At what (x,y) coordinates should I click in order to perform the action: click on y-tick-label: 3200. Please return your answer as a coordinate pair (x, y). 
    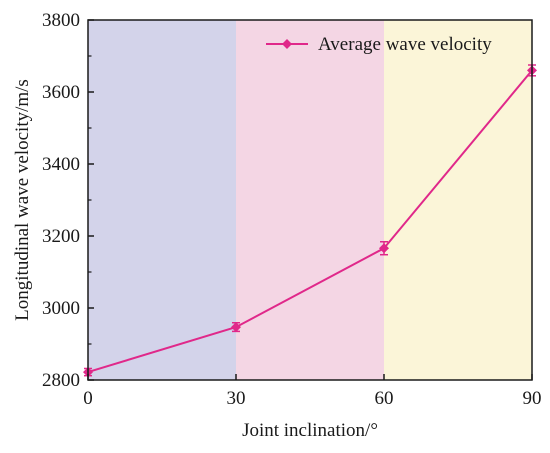
    Looking at the image, I should click on (61, 236).